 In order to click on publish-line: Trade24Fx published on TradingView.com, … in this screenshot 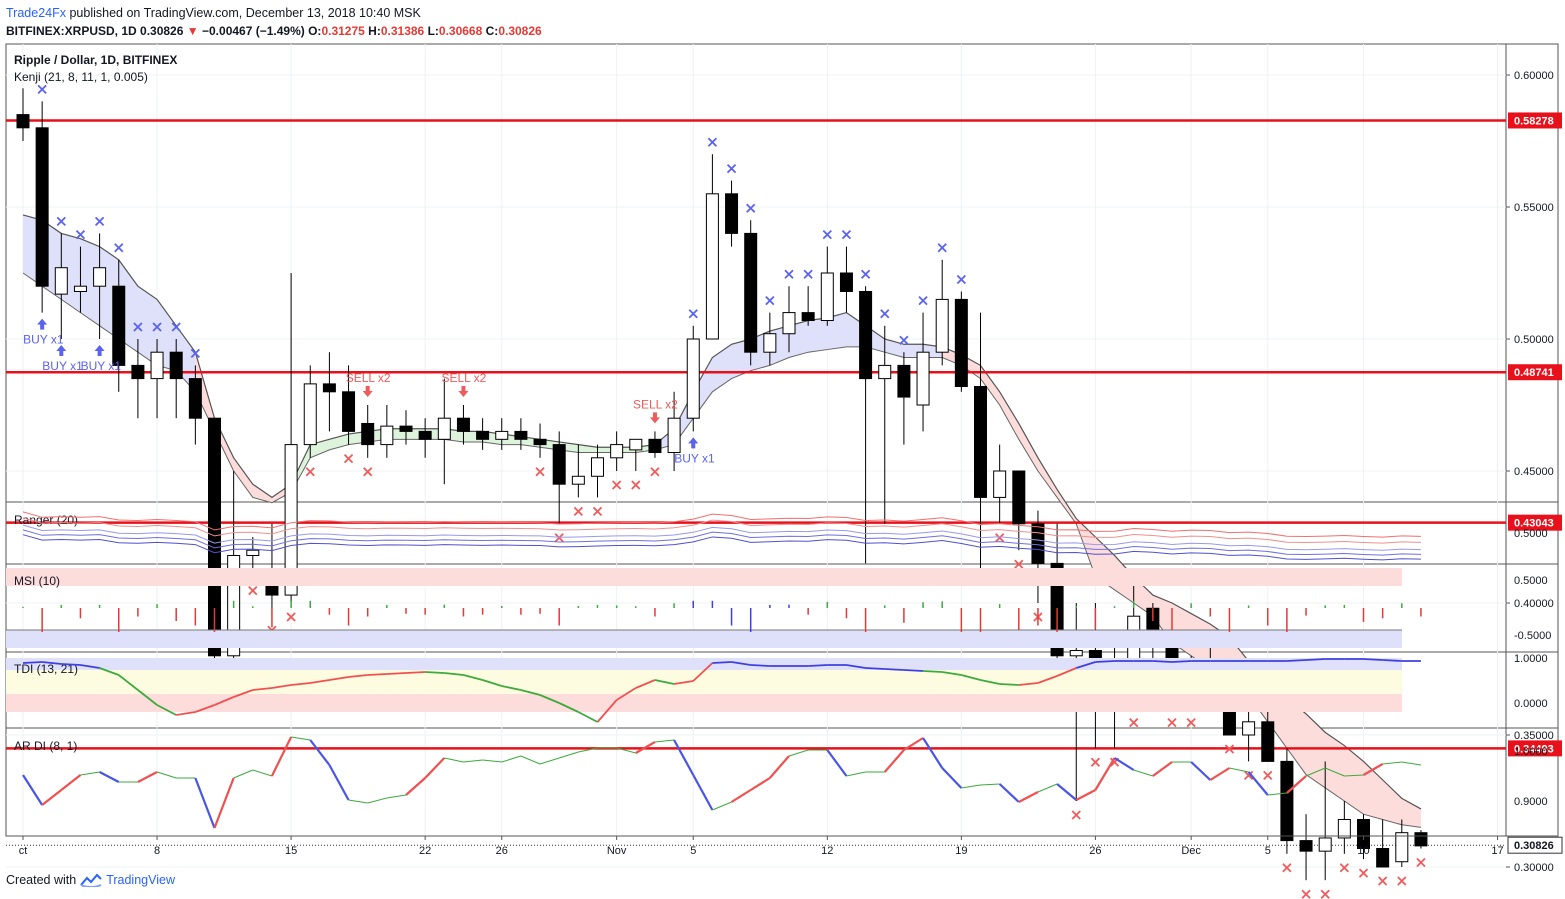, I will do `click(274, 13)`.